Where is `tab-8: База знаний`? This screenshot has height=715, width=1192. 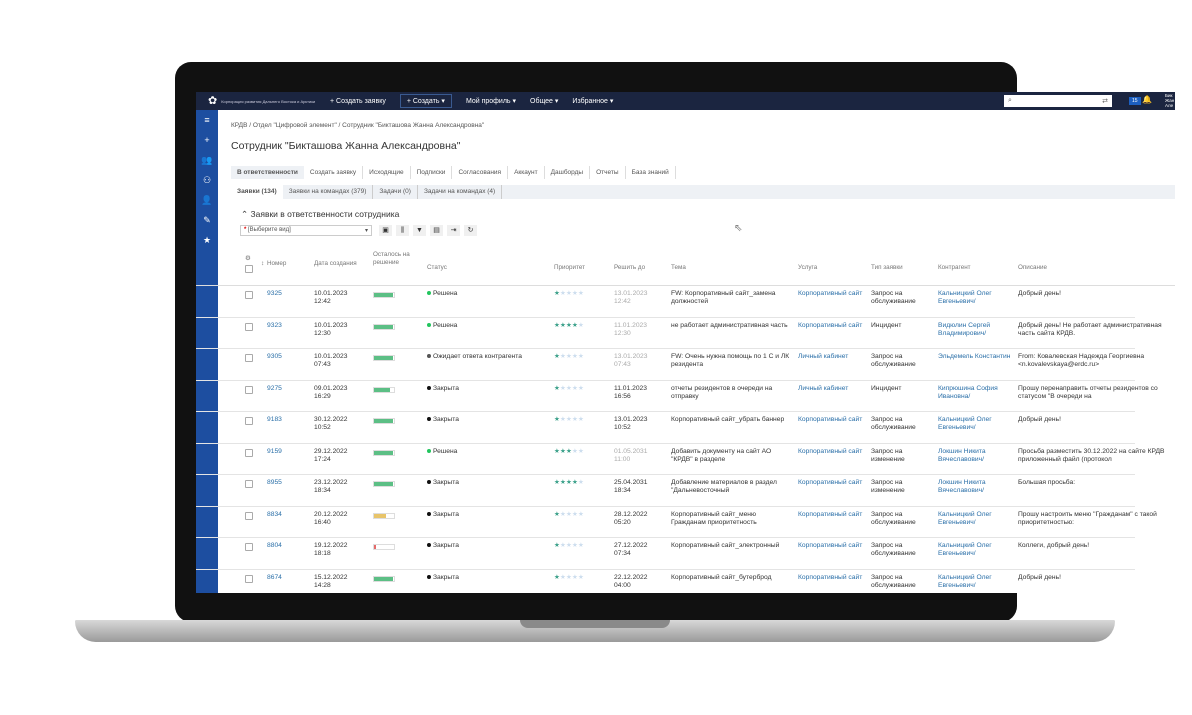
tab-8: База знаний is located at coordinates (651, 172).